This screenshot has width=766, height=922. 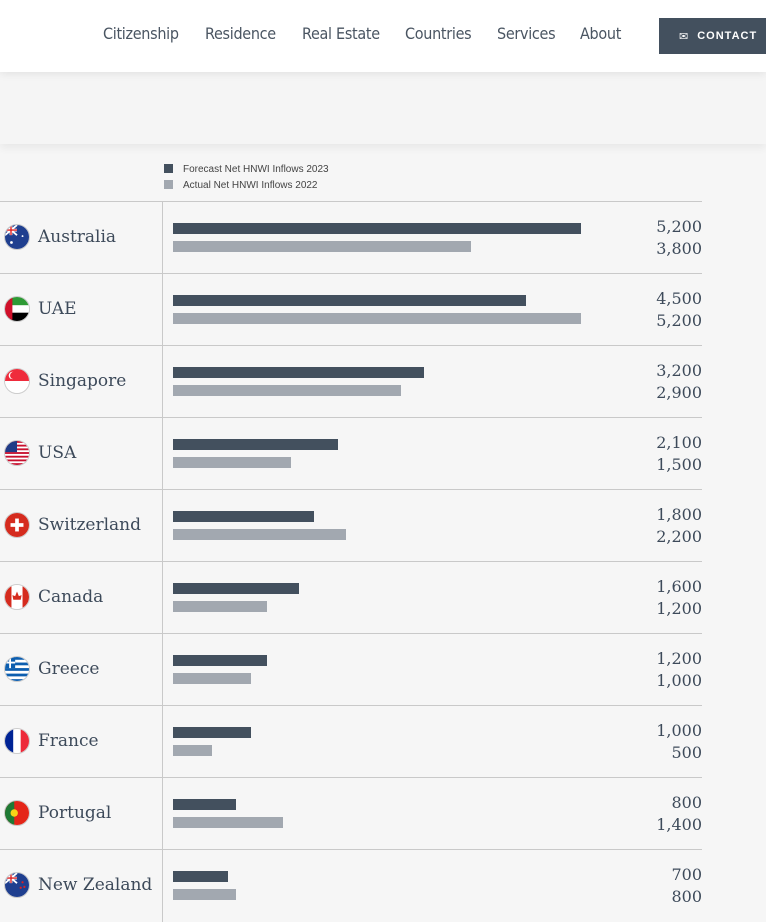 What do you see at coordinates (679, 248) in the screenshot?
I see `actual-value-label: 3,800` at bounding box center [679, 248].